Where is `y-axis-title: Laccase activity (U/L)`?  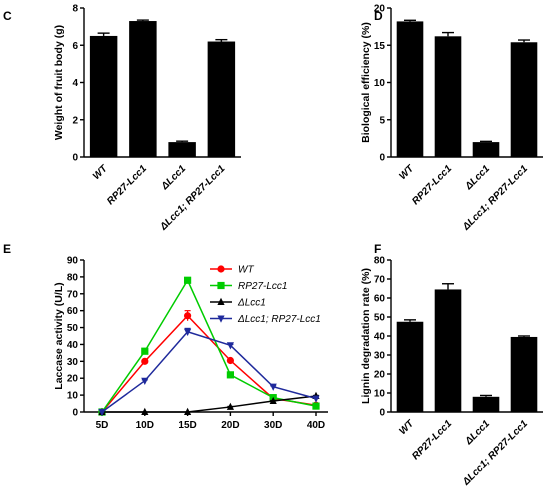 y-axis-title: Laccase activity (U/L) is located at coordinates (59, 335).